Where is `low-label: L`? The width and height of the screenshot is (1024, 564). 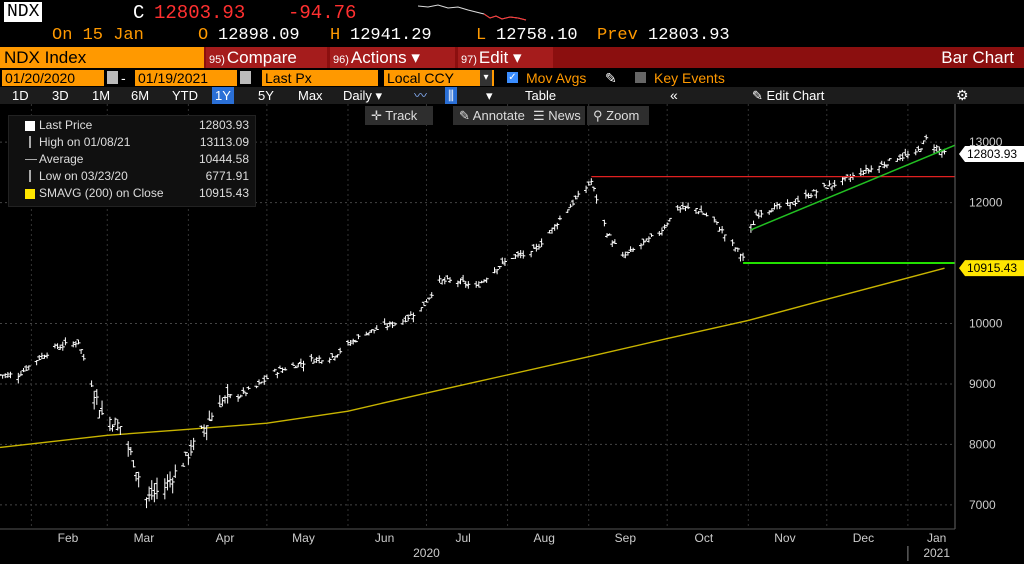 low-label: L is located at coordinates (481, 35).